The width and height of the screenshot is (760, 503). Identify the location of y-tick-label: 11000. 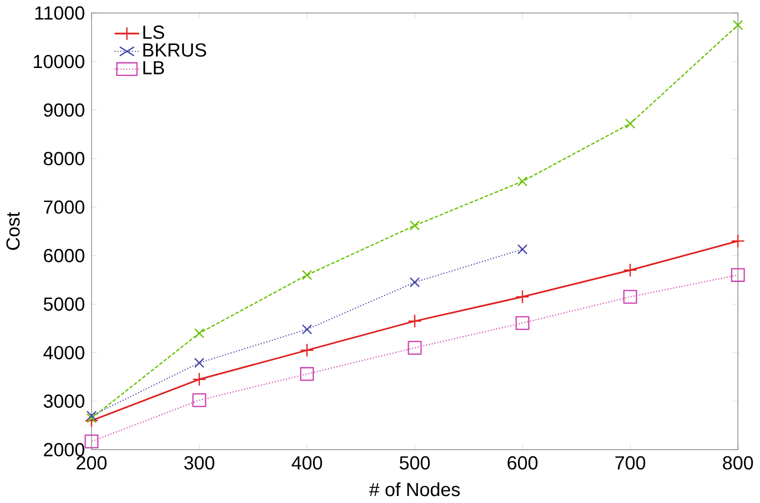
(59, 13).